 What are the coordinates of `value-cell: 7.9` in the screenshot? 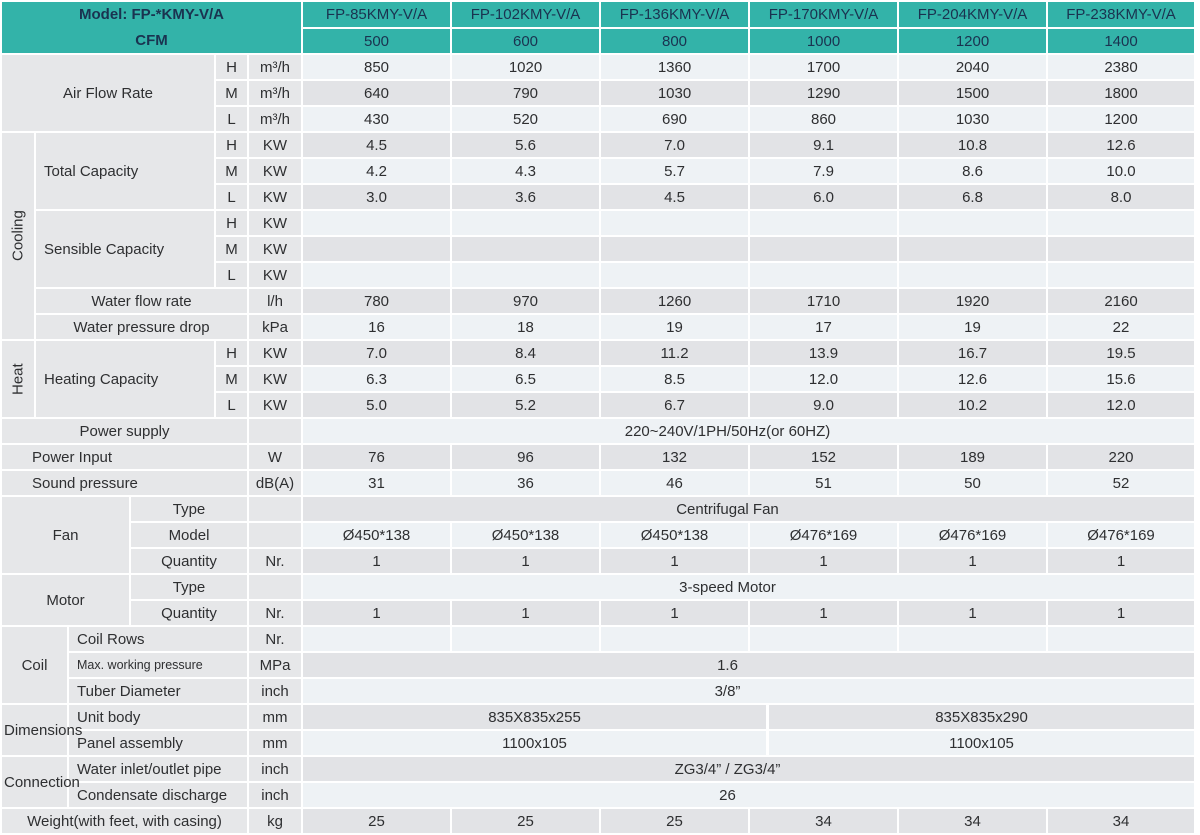 It's located at (823, 171).